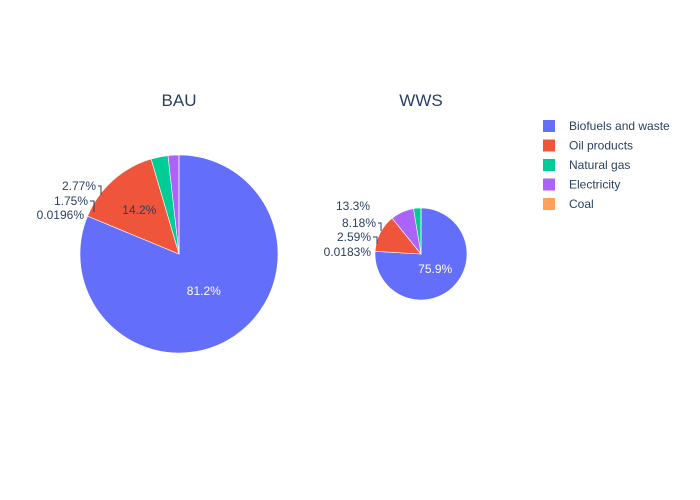 Image resolution: width=700 pixels, height=500 pixels. Describe the element at coordinates (139, 210) in the screenshot. I see `label-bau-oil-products: 14.2%` at that location.